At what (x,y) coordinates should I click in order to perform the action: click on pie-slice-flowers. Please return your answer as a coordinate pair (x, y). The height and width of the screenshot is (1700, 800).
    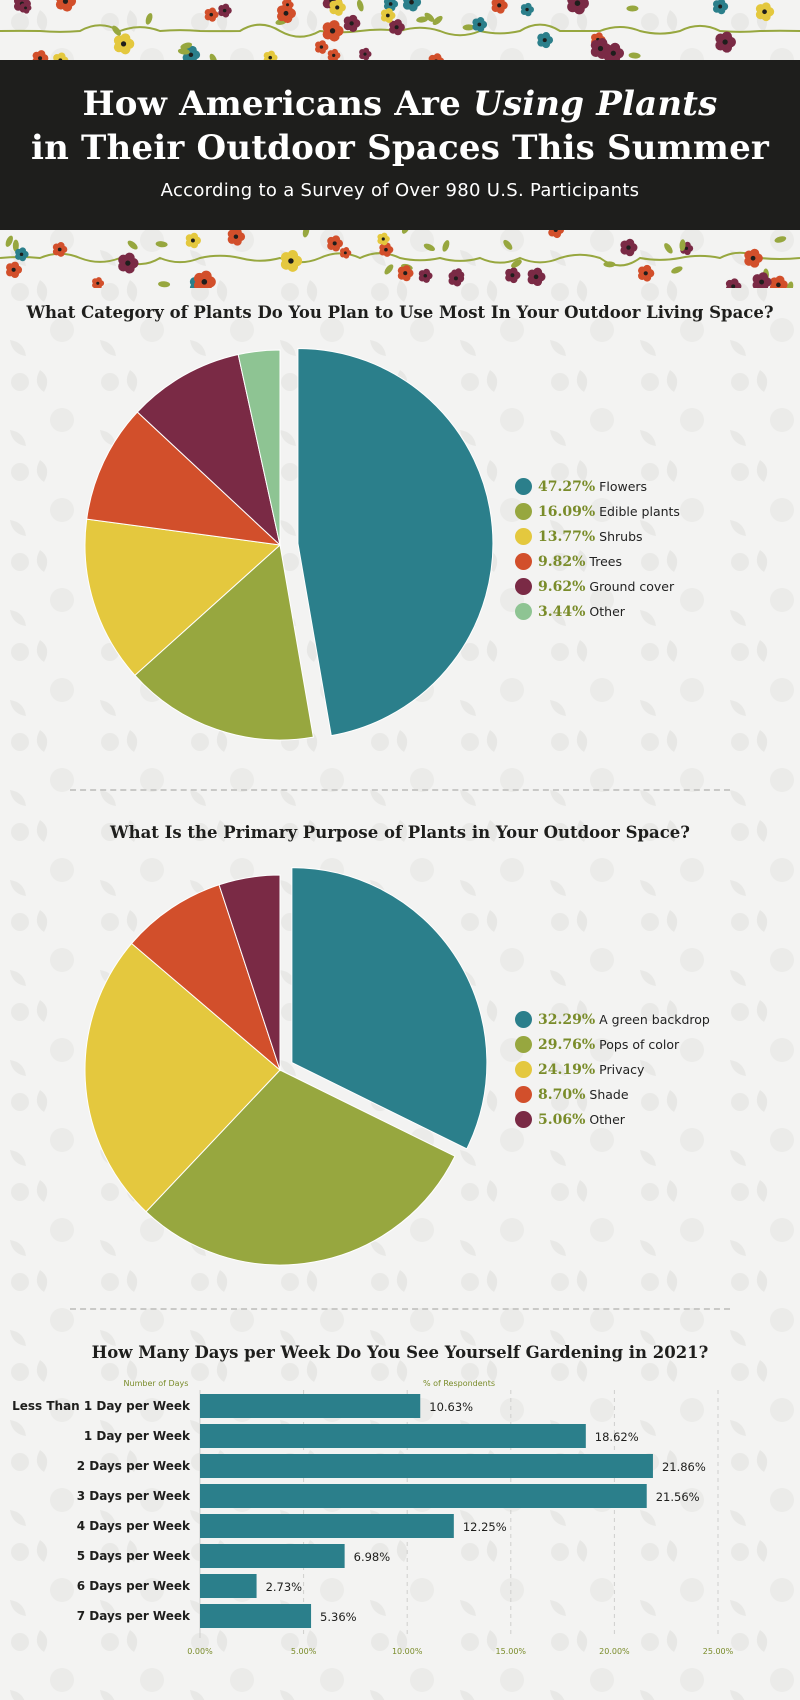
    Looking at the image, I should click on (395, 542).